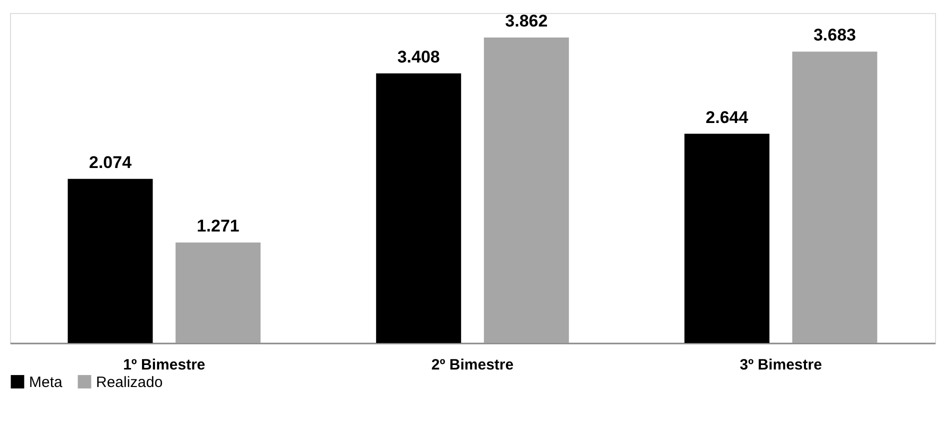 The height and width of the screenshot is (423, 945). Describe the element at coordinates (727, 117) in the screenshot. I see `data-label: 2.644` at that location.